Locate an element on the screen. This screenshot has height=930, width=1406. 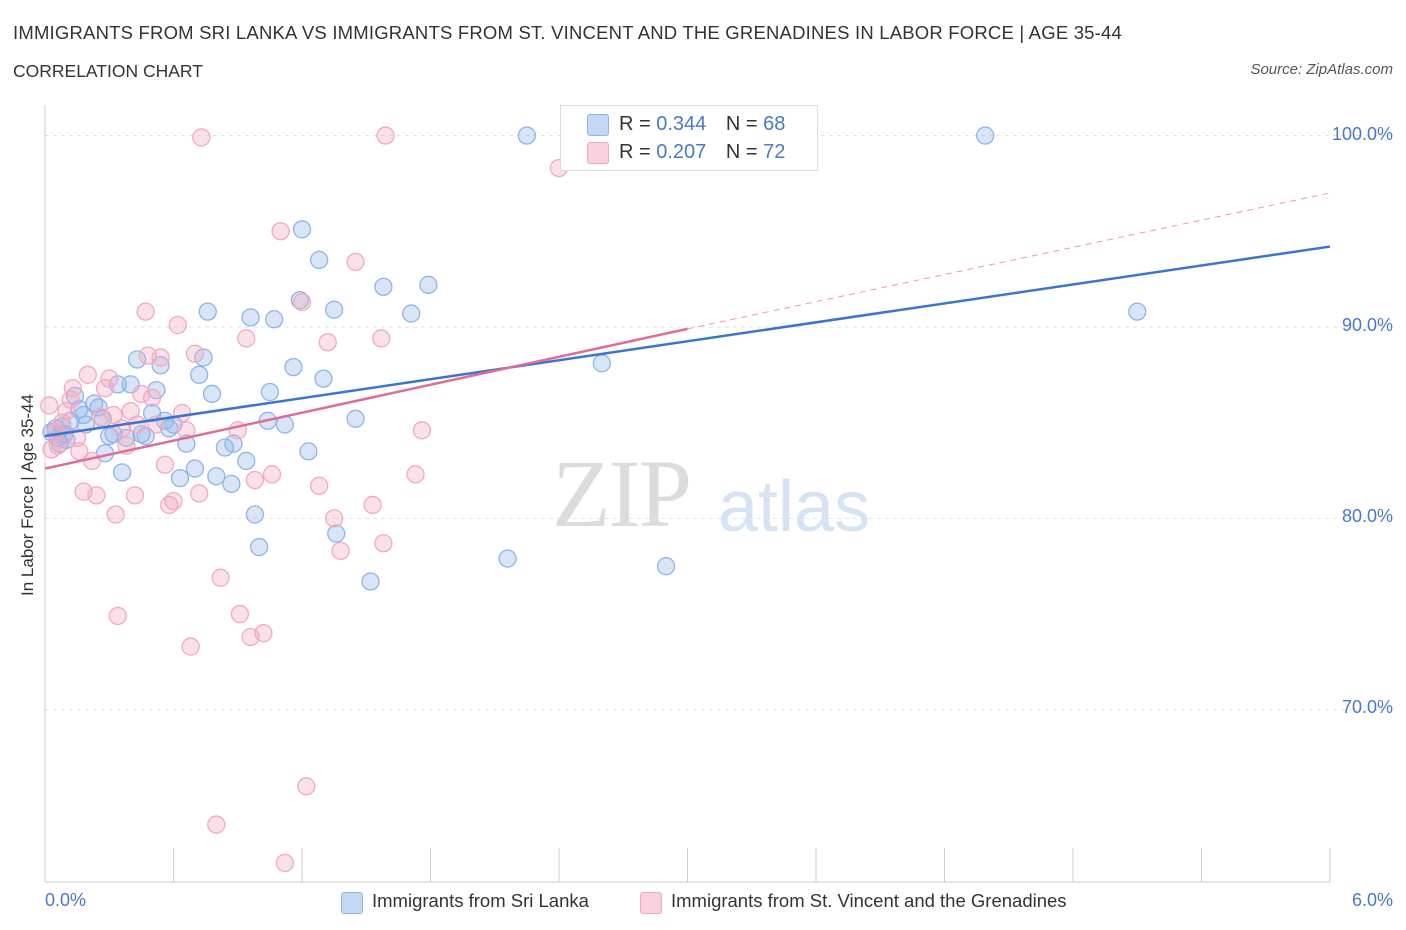
watermark-atlas: atlas is located at coordinates (794, 507).